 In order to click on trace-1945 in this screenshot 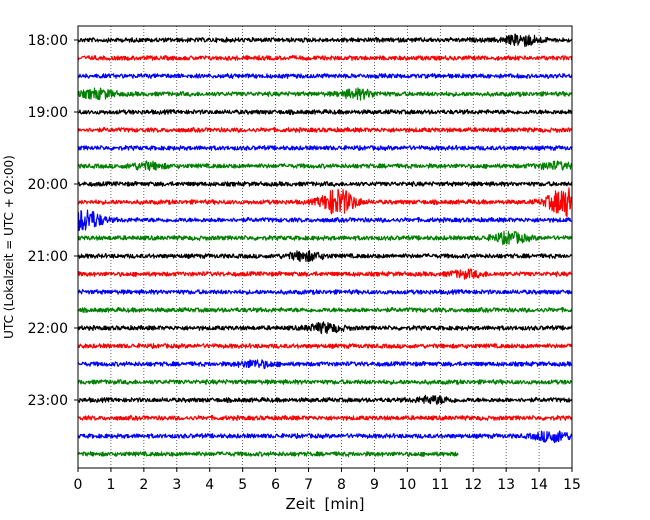, I will do `click(325, 166)`.